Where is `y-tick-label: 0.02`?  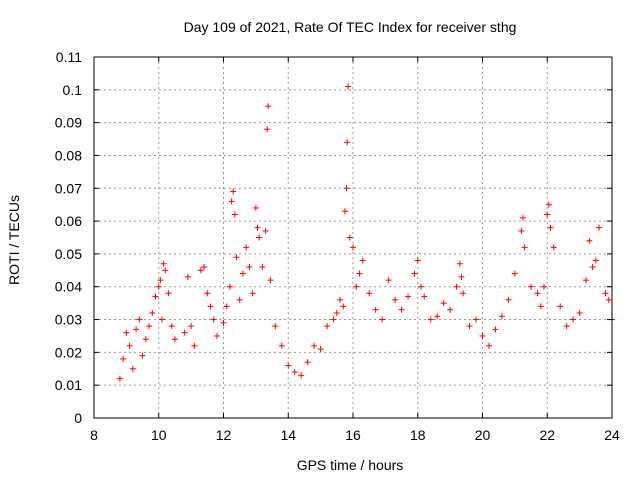 y-tick-label: 0.02 is located at coordinates (68, 352).